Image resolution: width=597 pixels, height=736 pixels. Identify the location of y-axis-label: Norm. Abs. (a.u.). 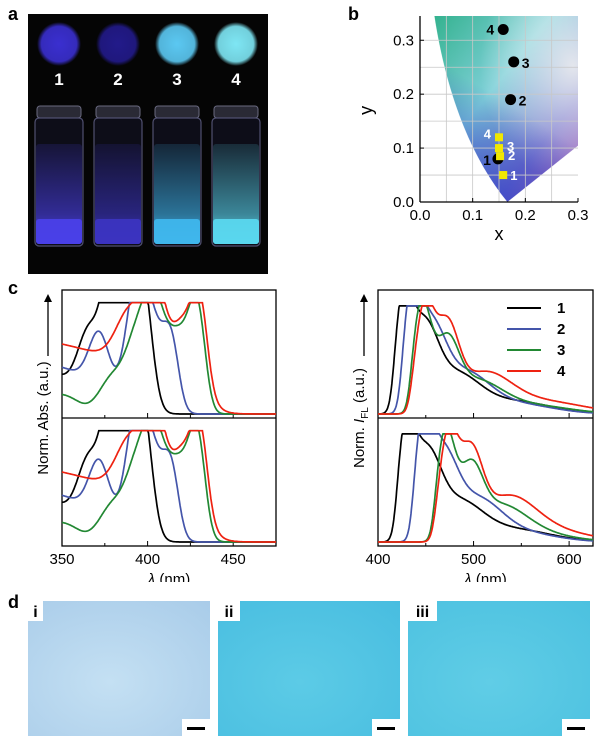
(43, 417).